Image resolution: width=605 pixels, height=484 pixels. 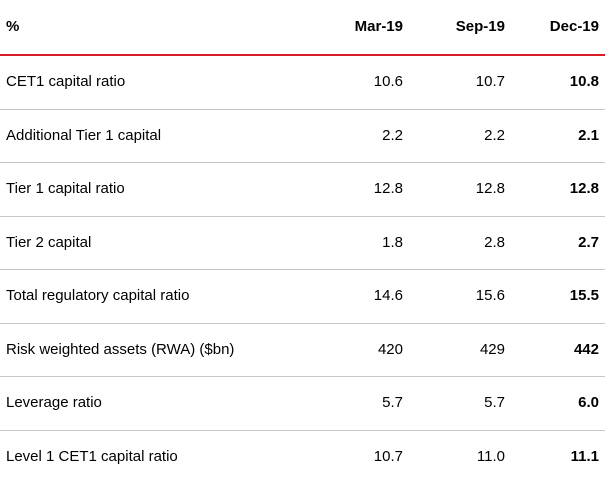 What do you see at coordinates (454, 350) in the screenshot?
I see `value-sep19: 429` at bounding box center [454, 350].